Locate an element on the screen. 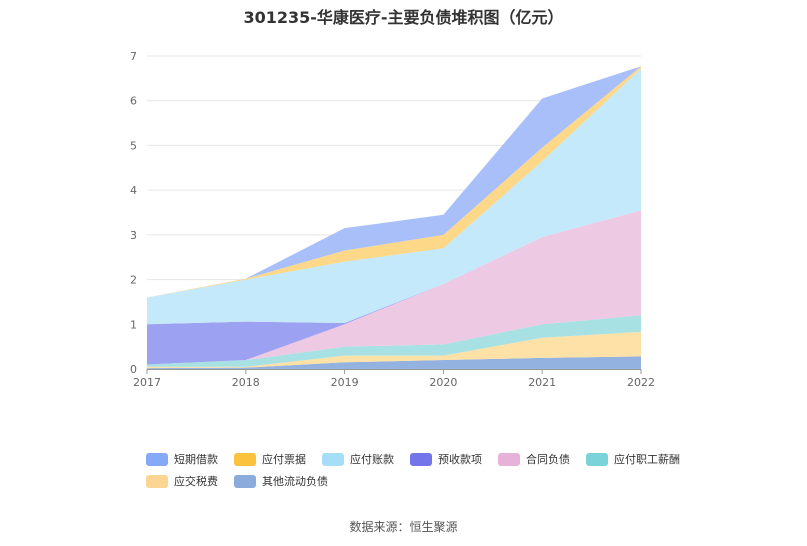  y-tick-label: 5 is located at coordinates (133, 145).